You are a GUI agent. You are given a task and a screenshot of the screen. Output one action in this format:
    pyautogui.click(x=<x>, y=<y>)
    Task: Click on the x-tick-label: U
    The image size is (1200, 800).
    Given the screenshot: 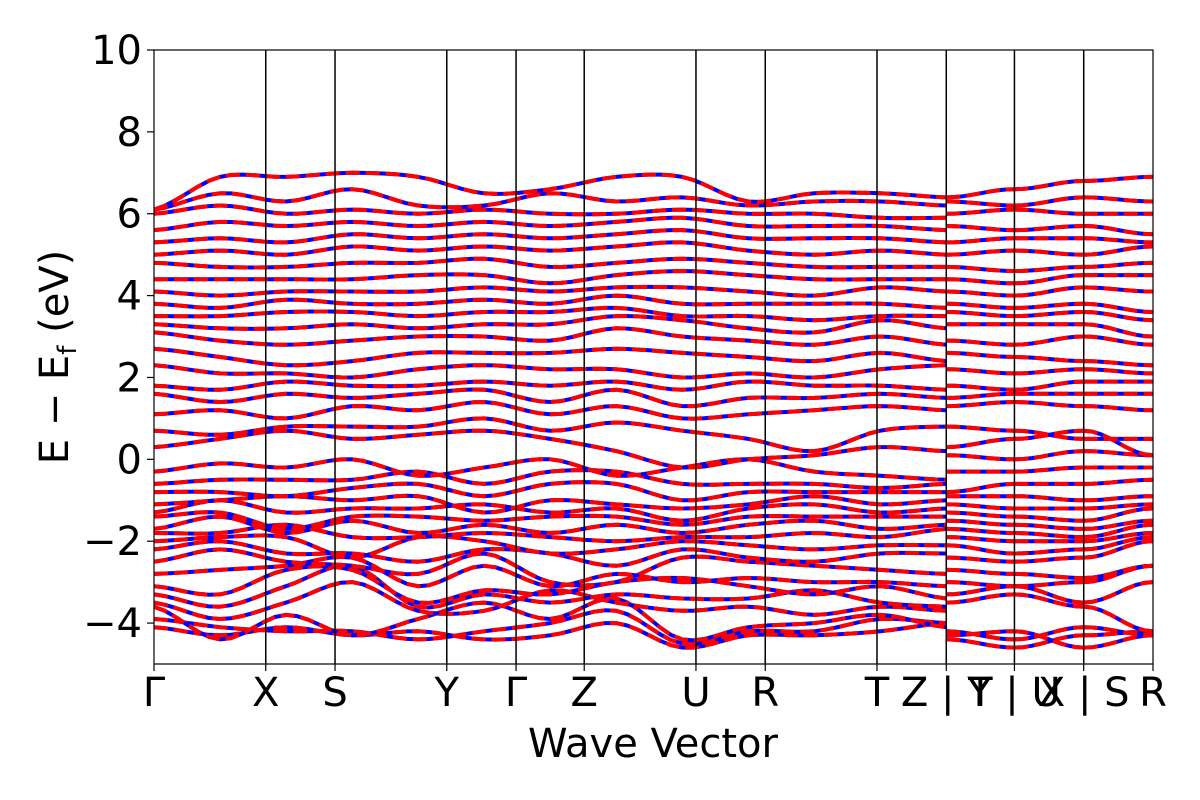 What is the action you would take?
    pyautogui.click(x=695, y=693)
    